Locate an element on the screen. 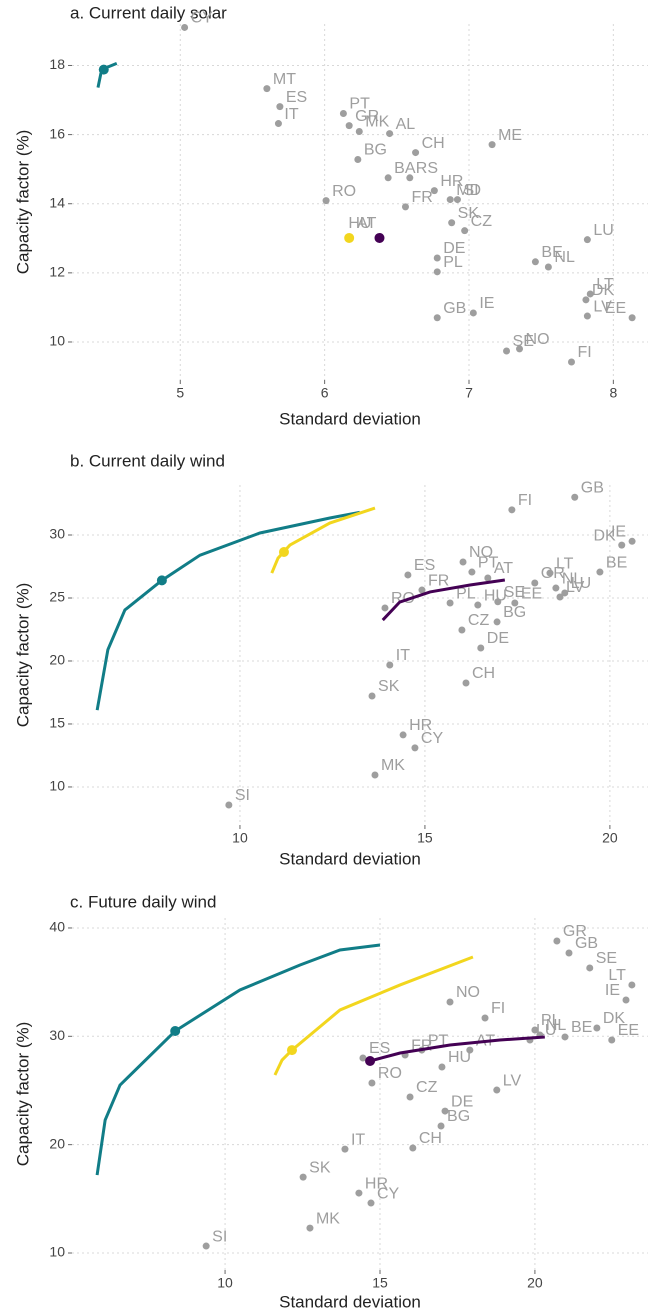 The height and width of the screenshot is (1316, 648). x-tick-label: 20 is located at coordinates (535, 1283).